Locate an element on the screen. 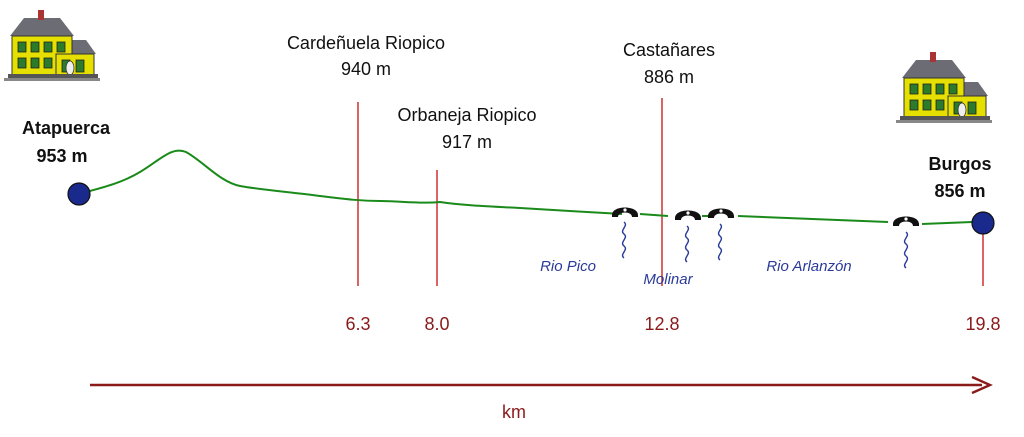  river-label: Rio Pico is located at coordinates (568, 266).